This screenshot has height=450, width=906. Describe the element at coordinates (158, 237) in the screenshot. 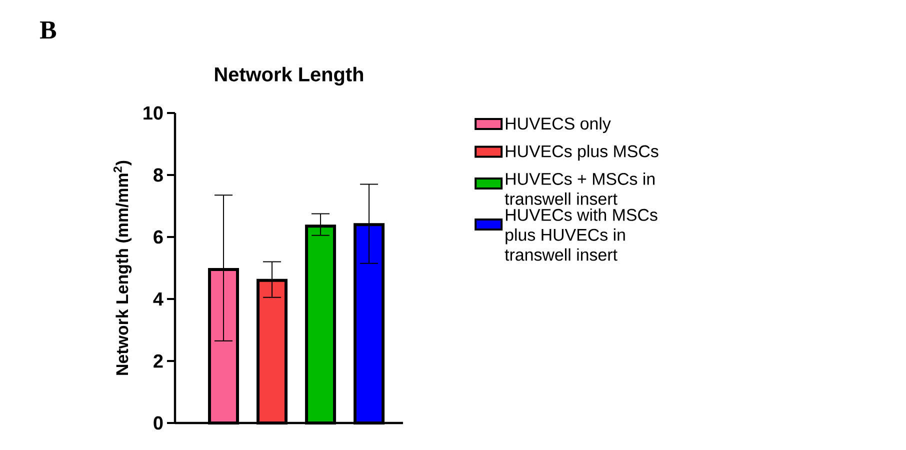

I see `y-tick-label: 6` at that location.